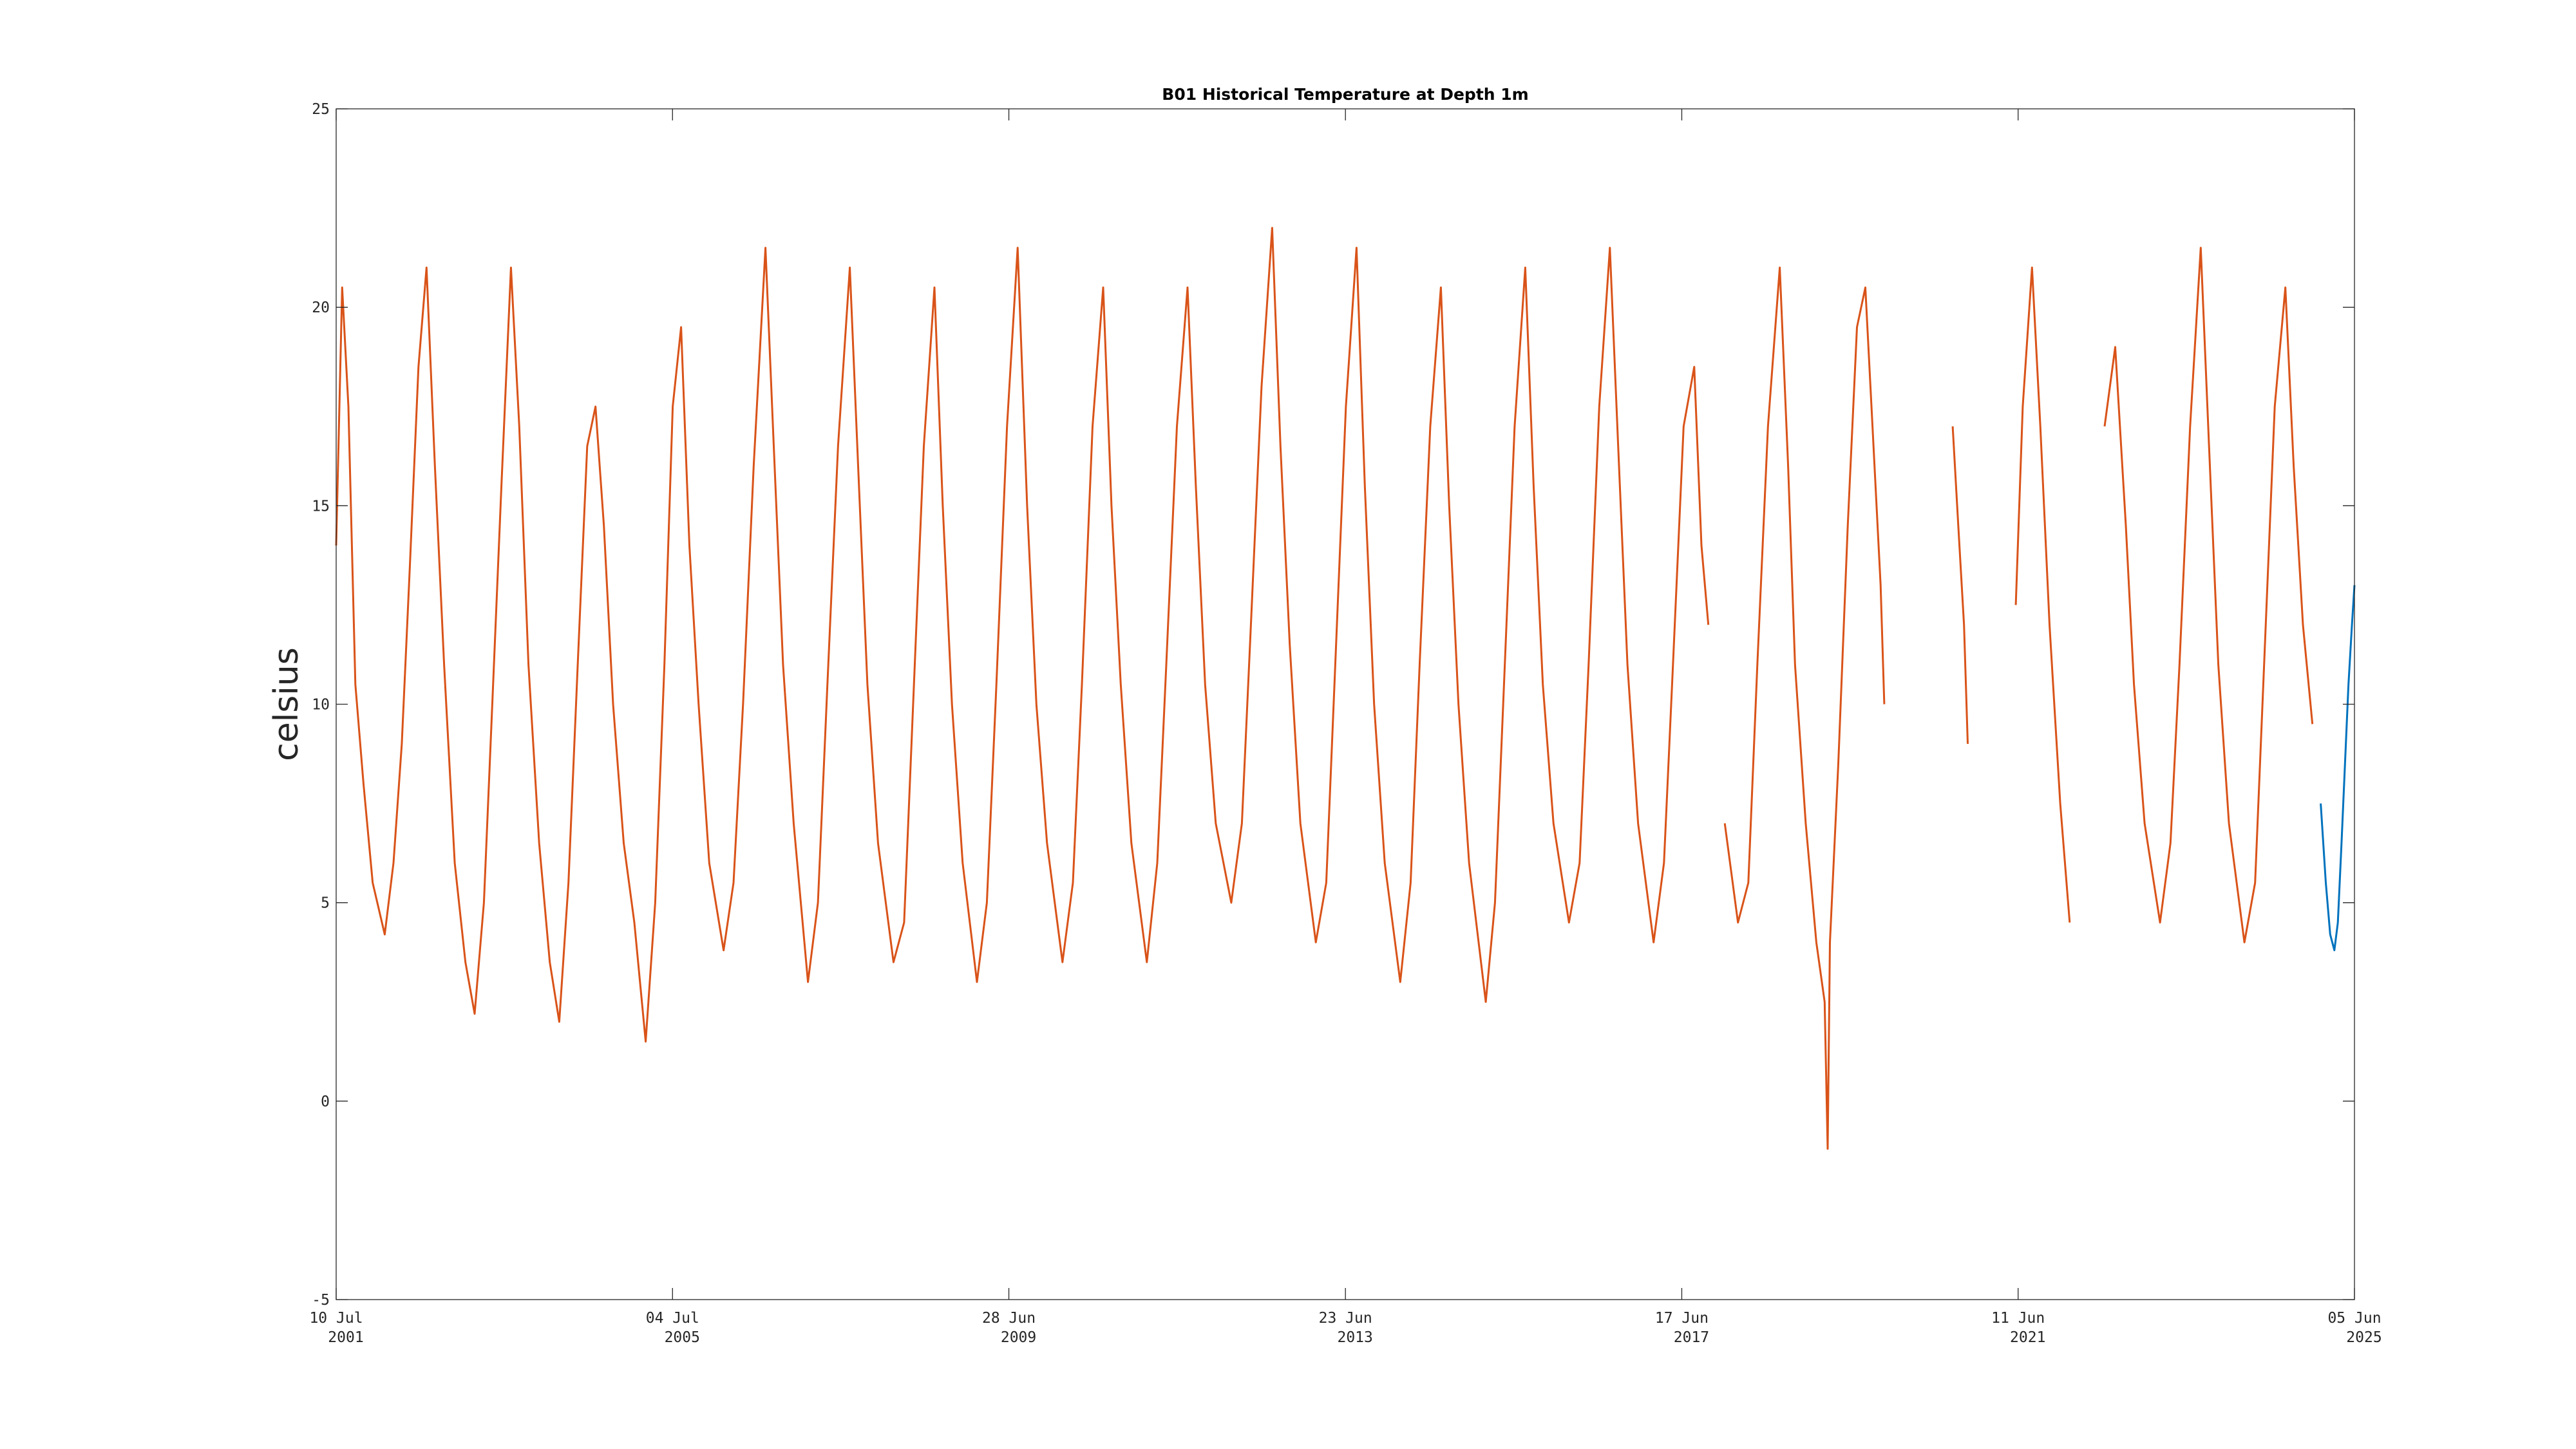  I want to click on y-axis-label: celsius, so click(286, 704).